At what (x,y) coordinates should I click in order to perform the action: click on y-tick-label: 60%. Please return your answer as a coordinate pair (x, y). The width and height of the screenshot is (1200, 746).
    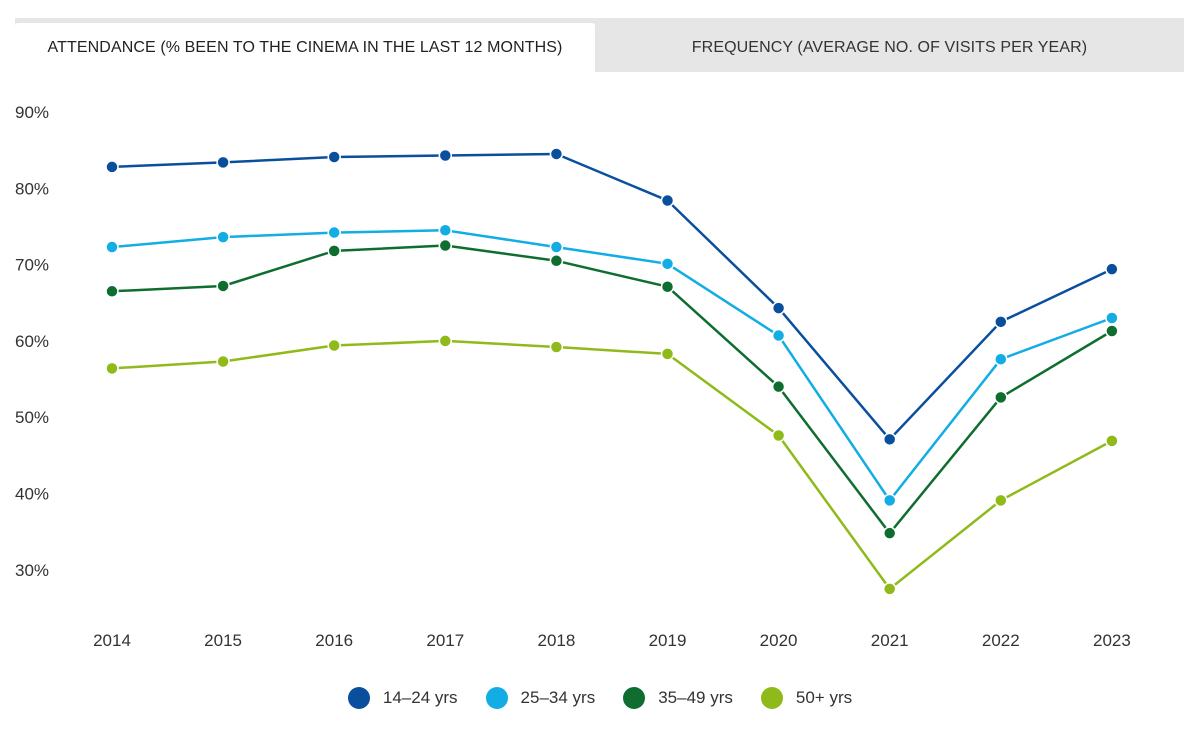
    Looking at the image, I should click on (32, 341).